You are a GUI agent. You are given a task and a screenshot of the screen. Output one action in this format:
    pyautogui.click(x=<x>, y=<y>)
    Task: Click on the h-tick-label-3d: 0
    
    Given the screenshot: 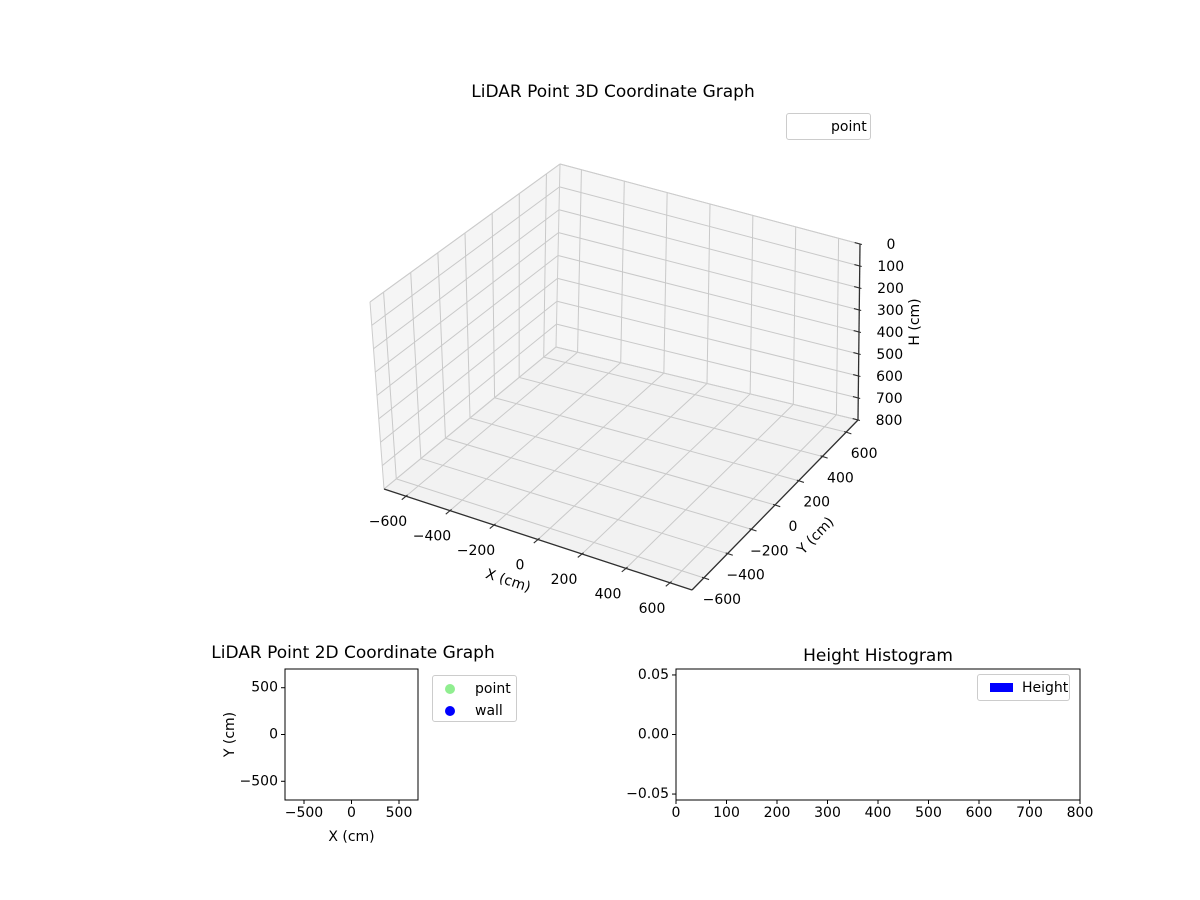 What is the action you would take?
    pyautogui.click(x=891, y=245)
    